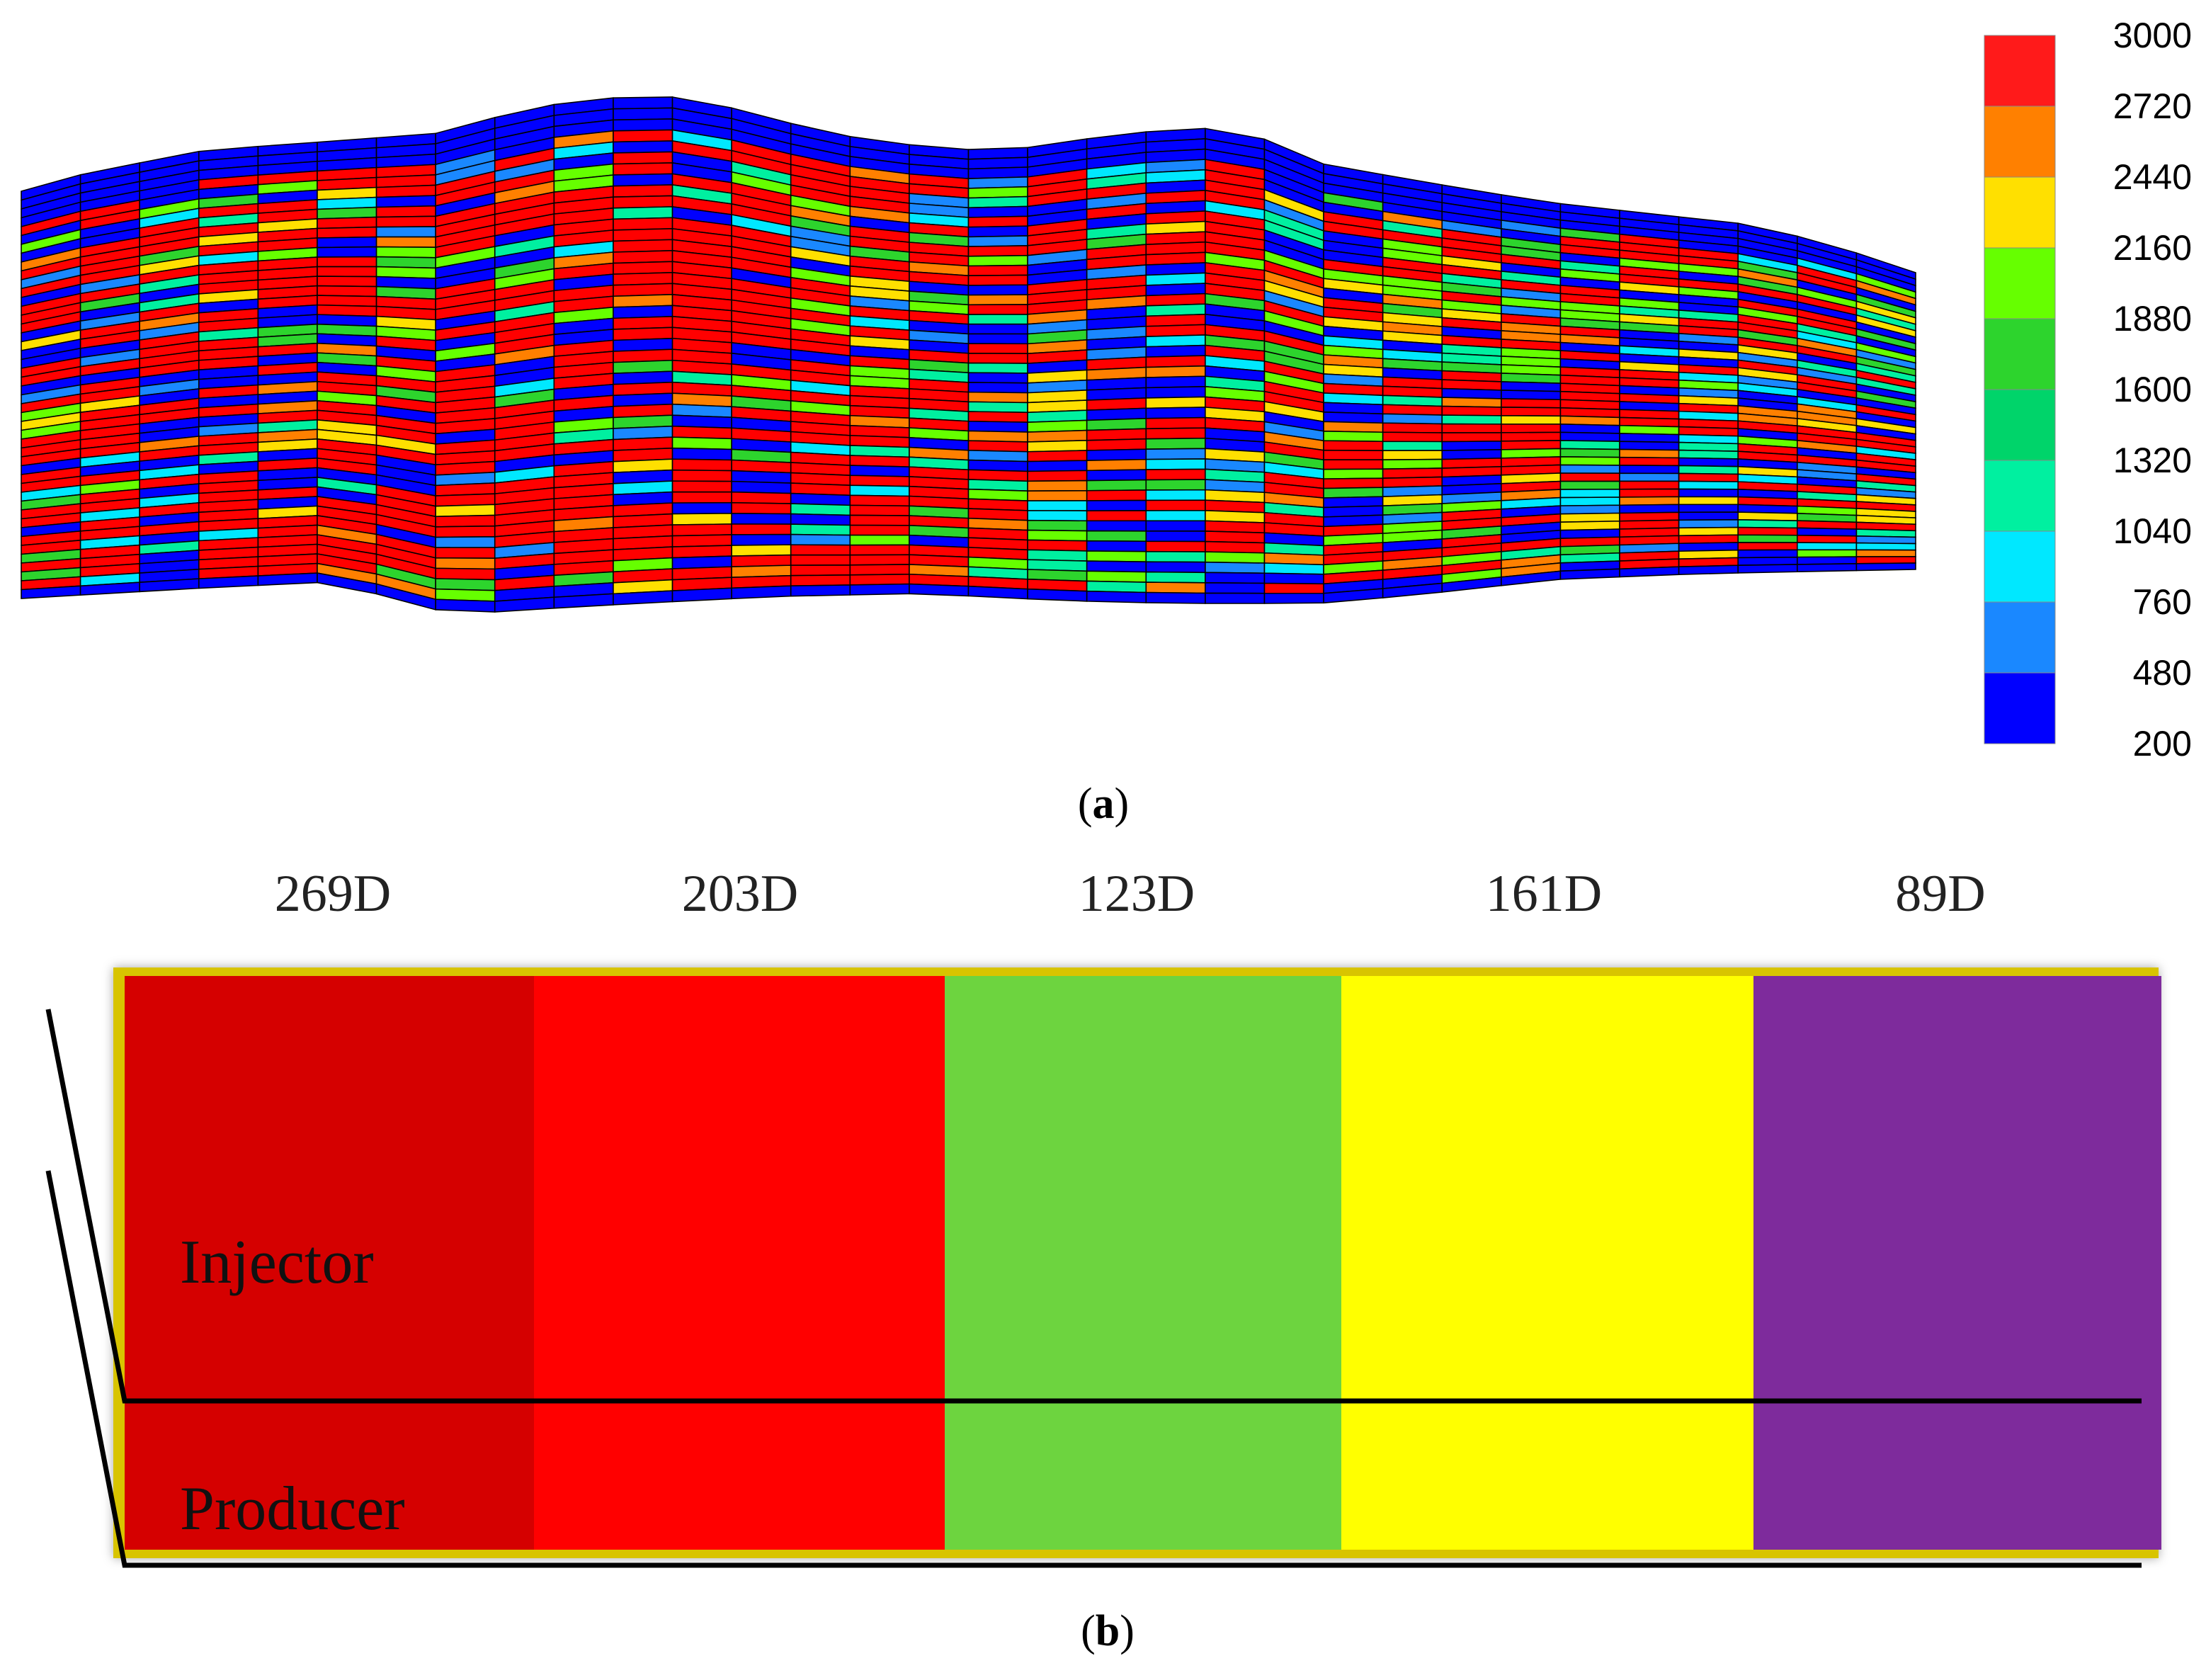  I want to click on colorbar-tick-label: 1320, so click(2152, 461).